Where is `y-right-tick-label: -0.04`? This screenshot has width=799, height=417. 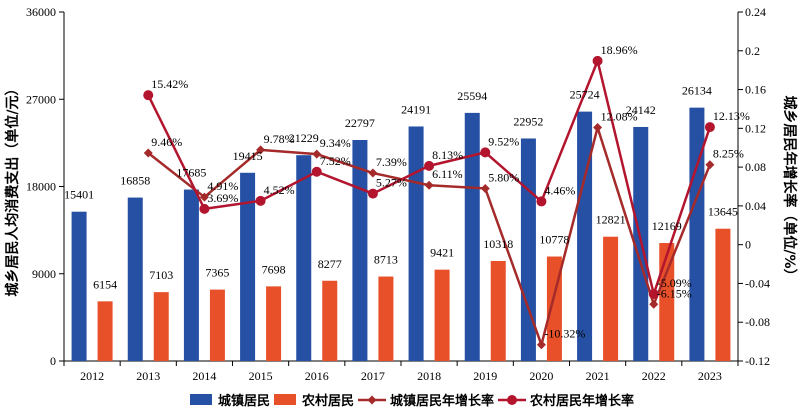 y-right-tick-label: -0.04 is located at coordinates (757, 283).